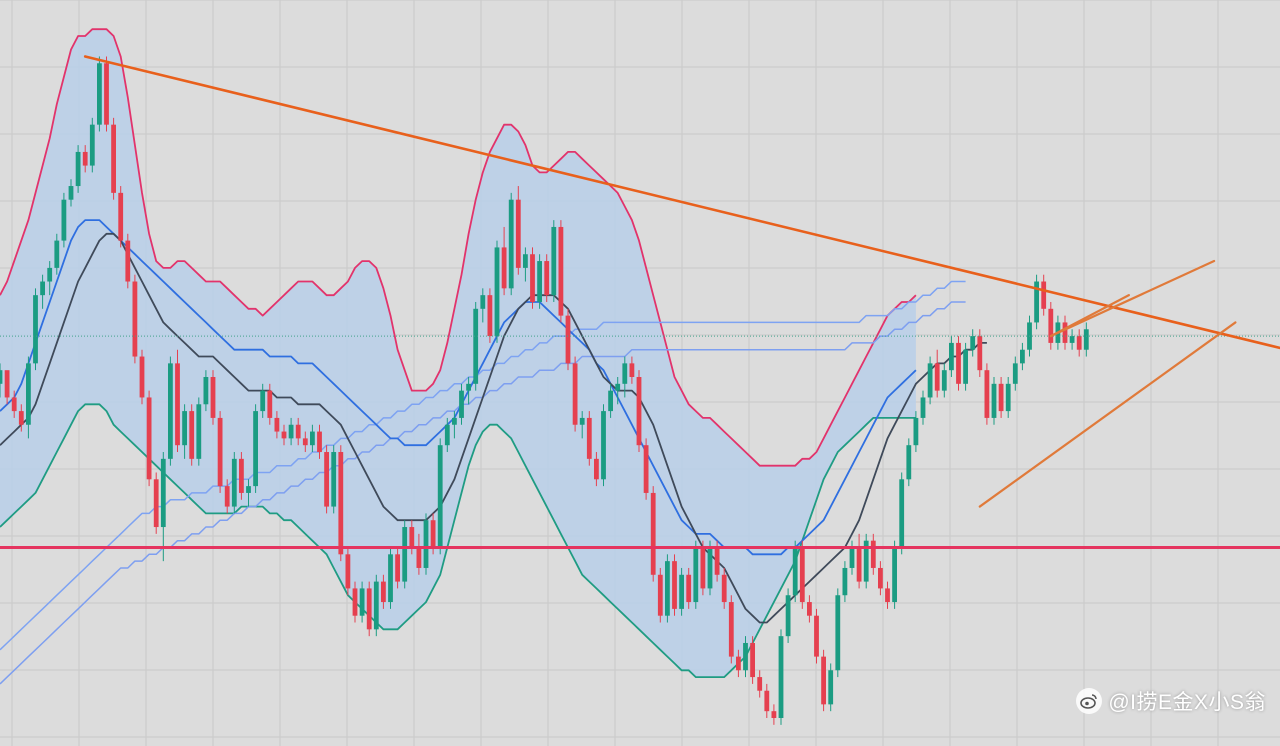  Describe the element at coordinates (1132, 298) in the screenshot. I see `trend-line-channel-upper` at that location.